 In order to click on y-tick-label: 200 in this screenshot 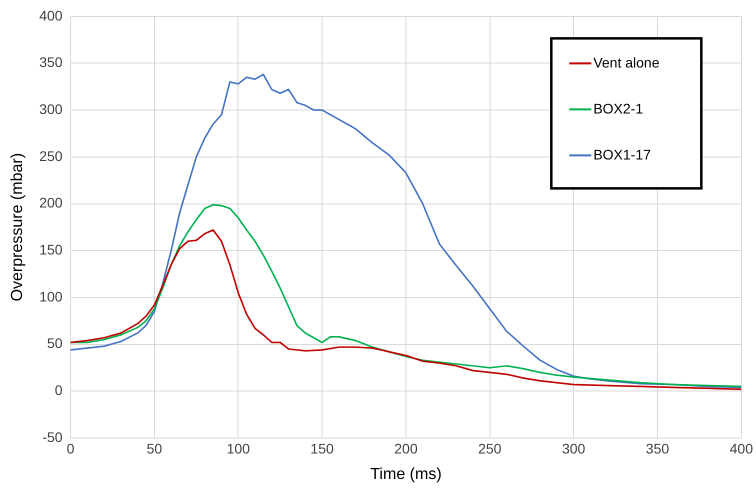, I will do `click(51, 202)`.